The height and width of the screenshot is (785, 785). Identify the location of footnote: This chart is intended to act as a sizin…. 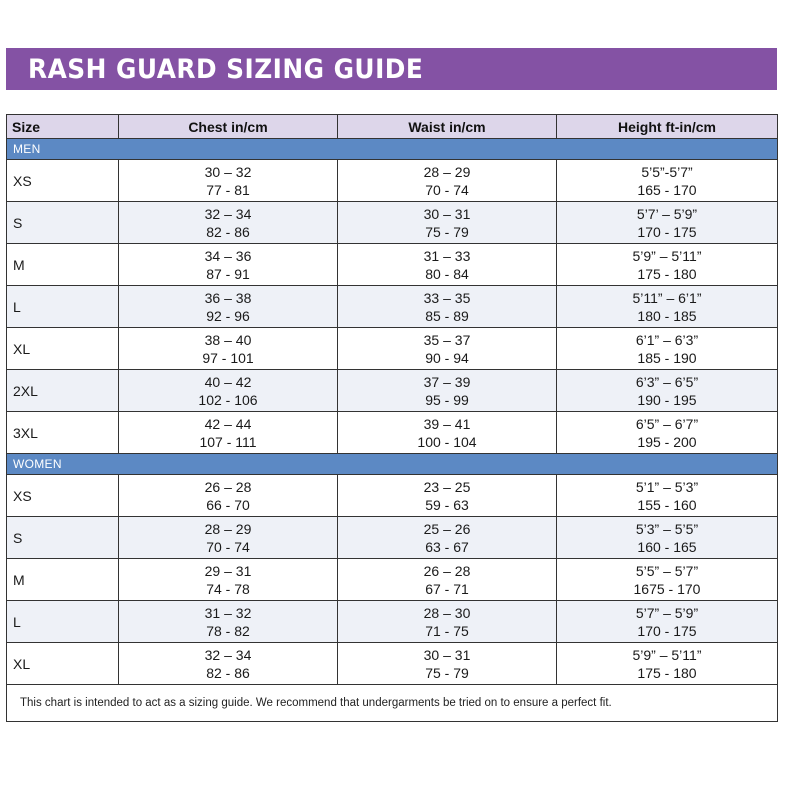
(392, 703).